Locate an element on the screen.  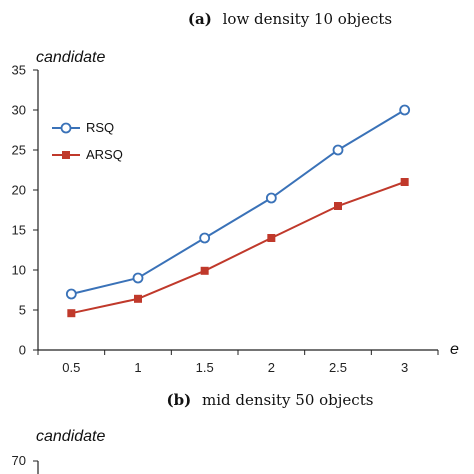
y-tick-label-a-0: 0 is located at coordinates (22, 350).